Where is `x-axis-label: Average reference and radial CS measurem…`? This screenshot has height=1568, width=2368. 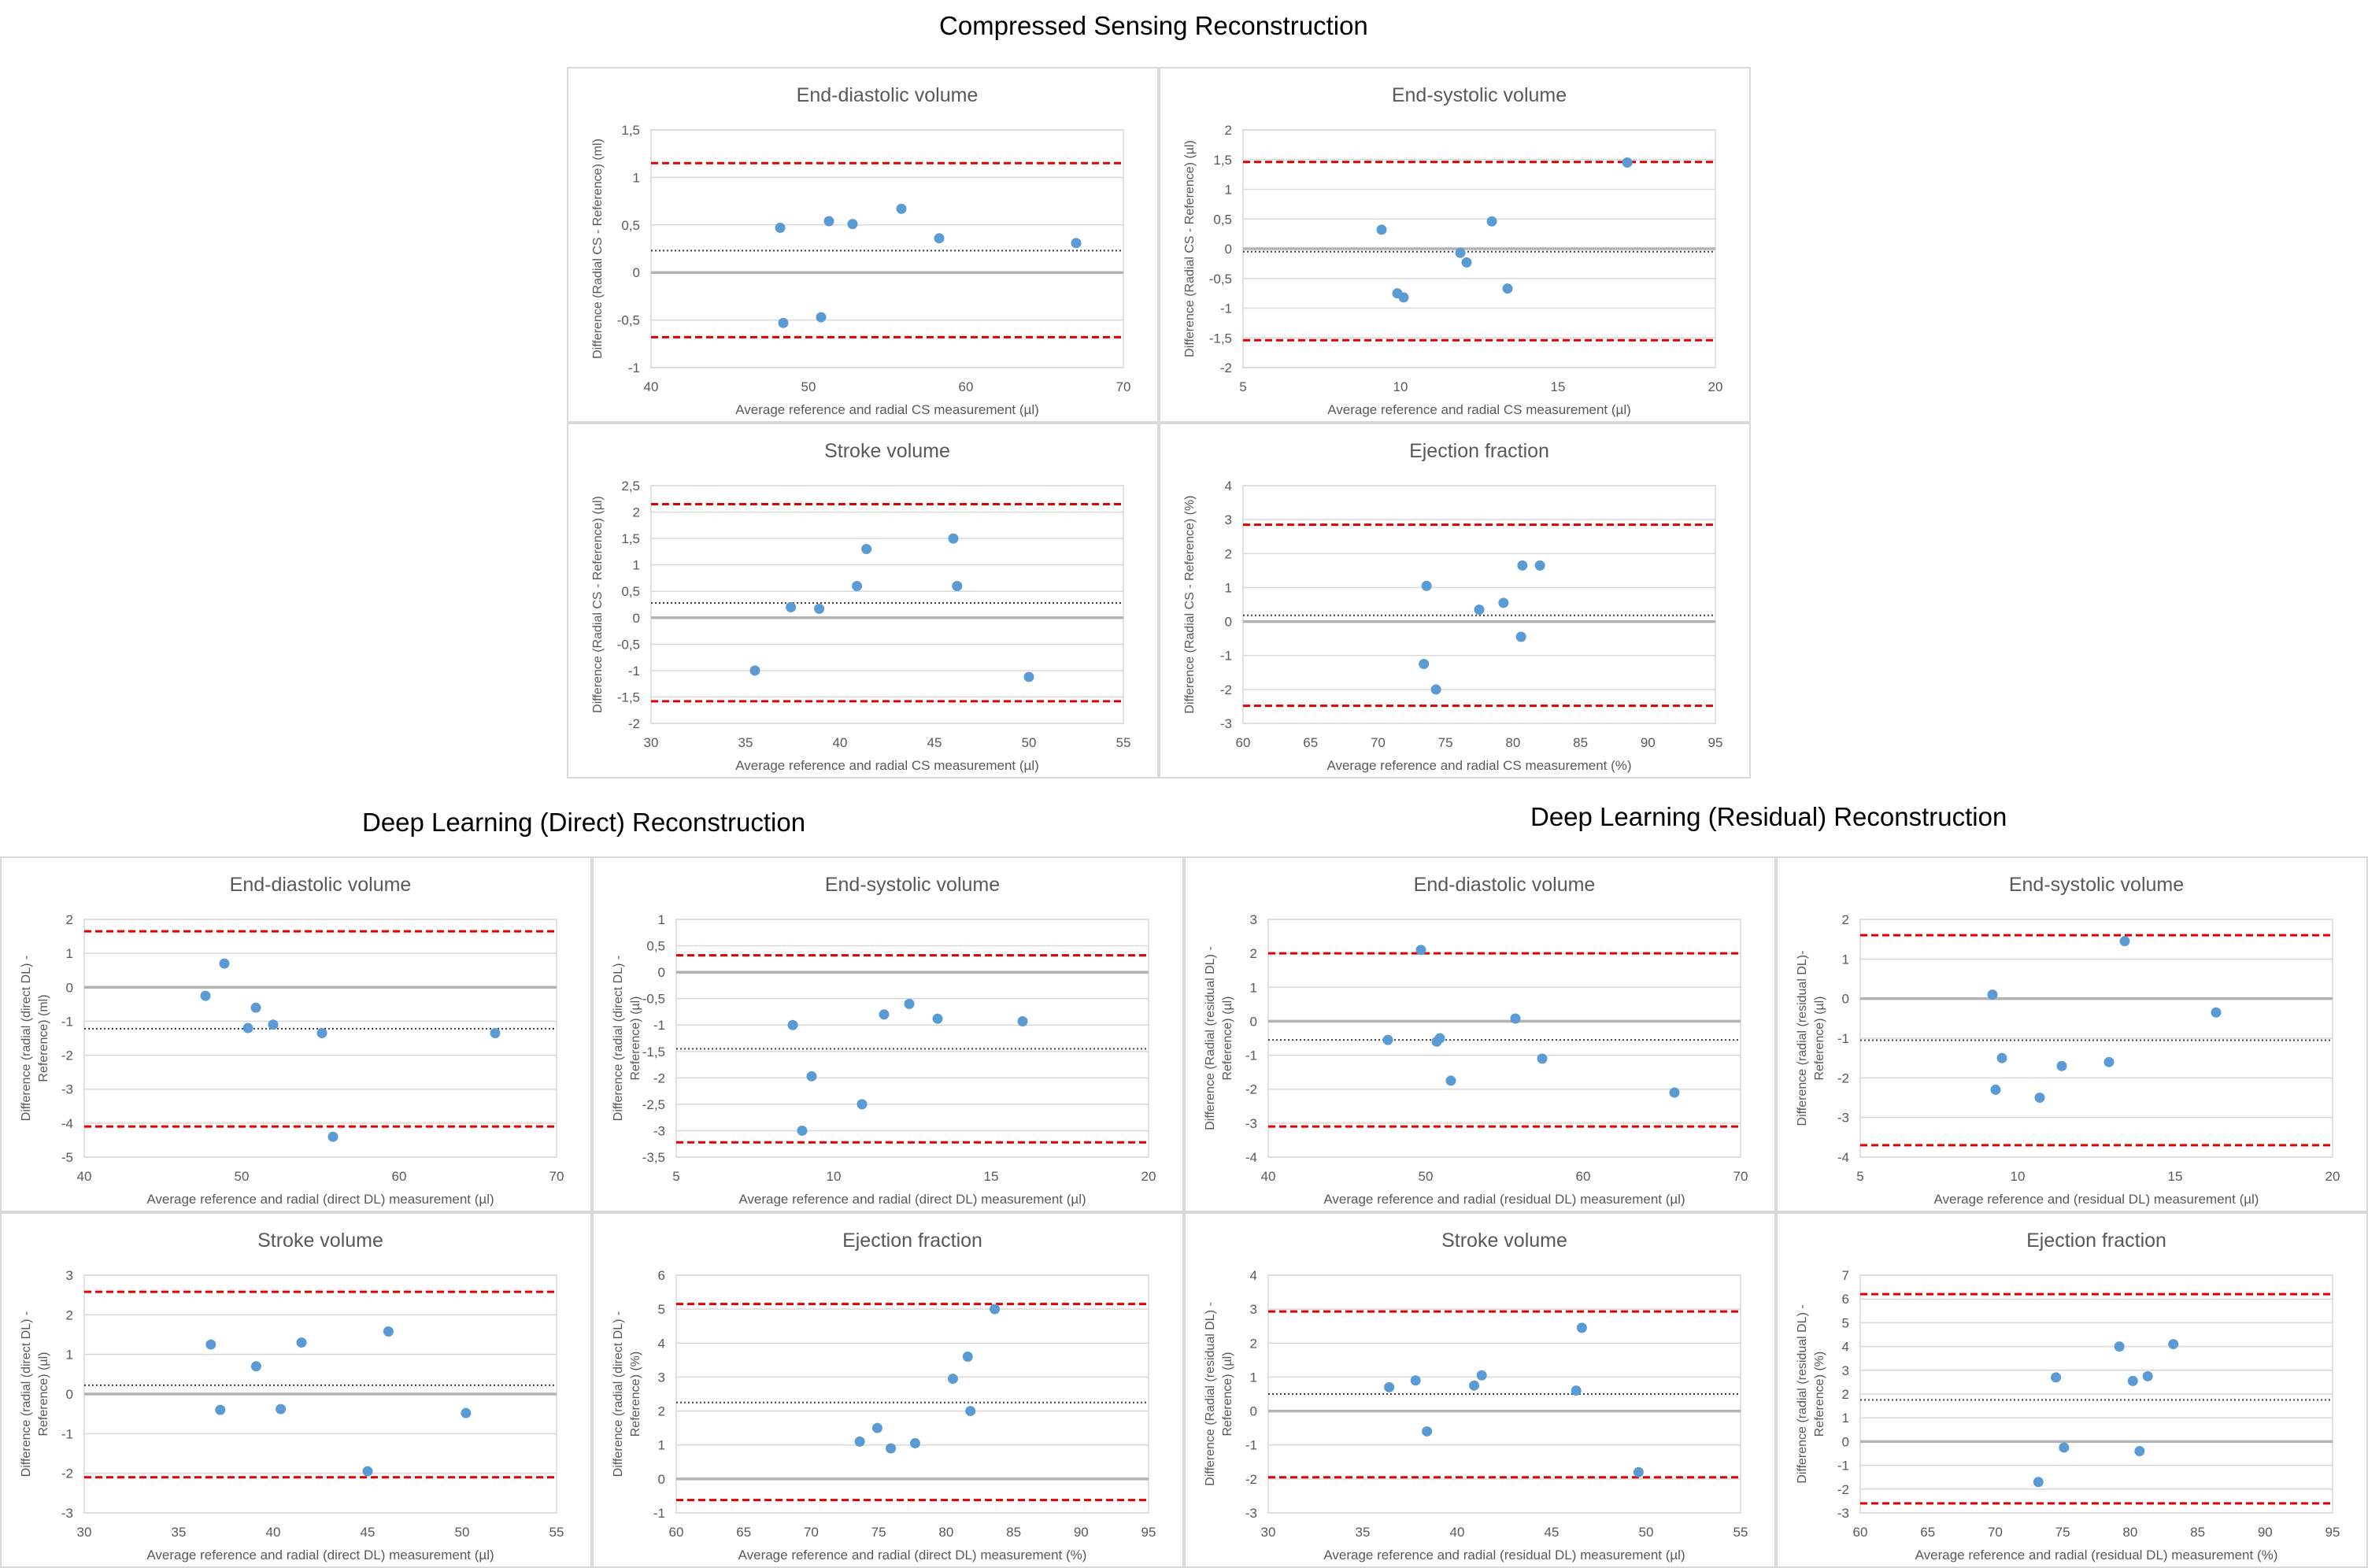
x-axis-label: Average reference and radial CS measurem… is located at coordinates (1479, 410).